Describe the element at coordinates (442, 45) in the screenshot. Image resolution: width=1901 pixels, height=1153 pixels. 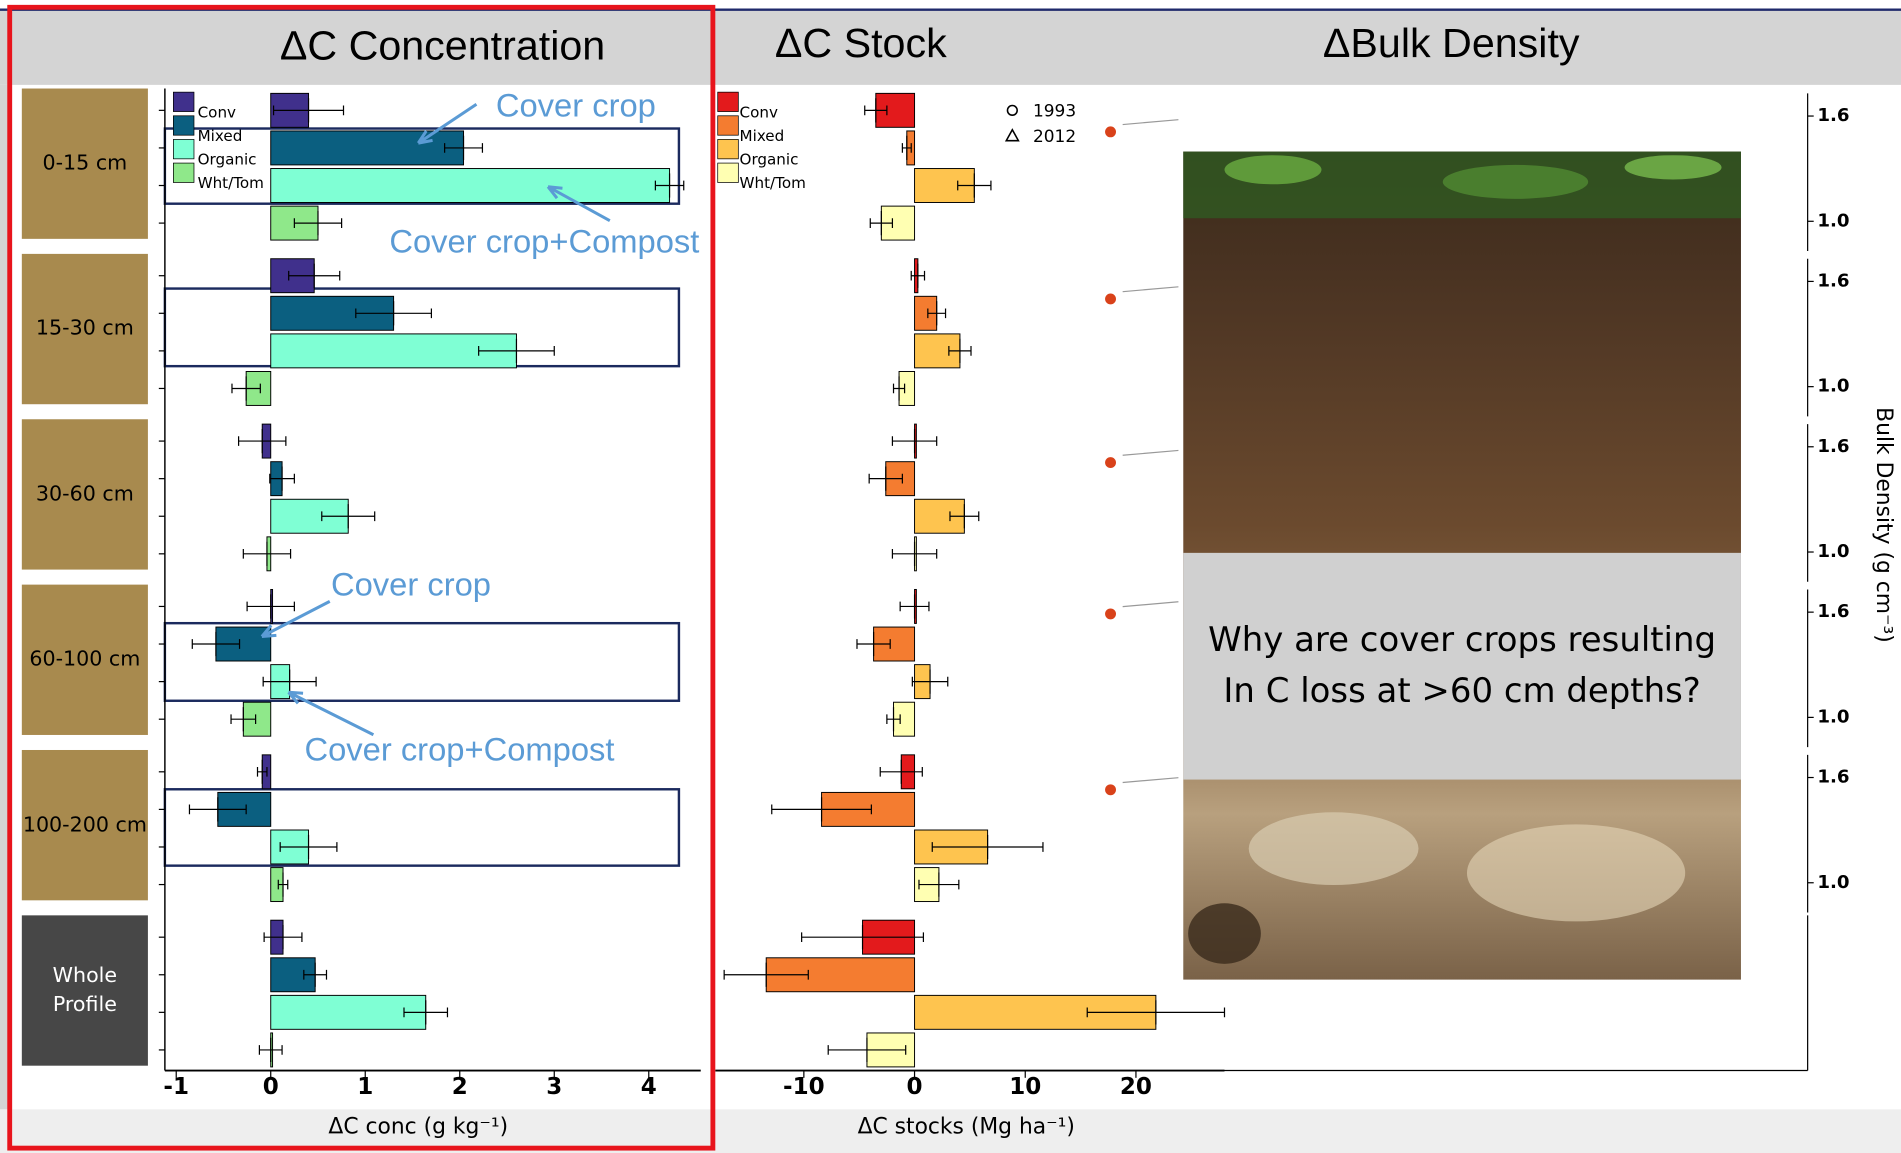
I see `panel-title: ΔC Concentration` at that location.